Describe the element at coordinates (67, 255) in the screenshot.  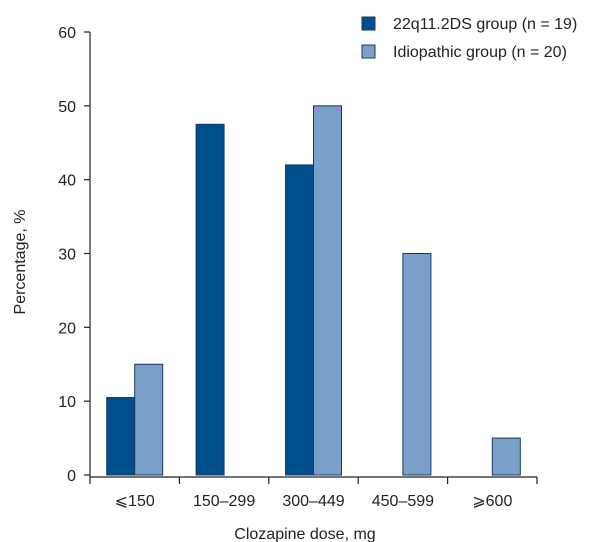
I see `y-tick-label: 30` at that location.